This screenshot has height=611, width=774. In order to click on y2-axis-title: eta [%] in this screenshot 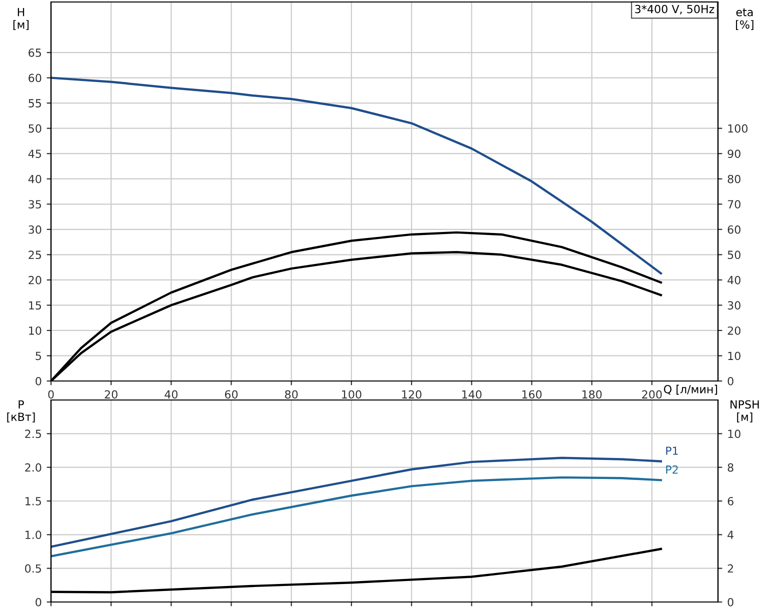, I will do `click(745, 19)`.